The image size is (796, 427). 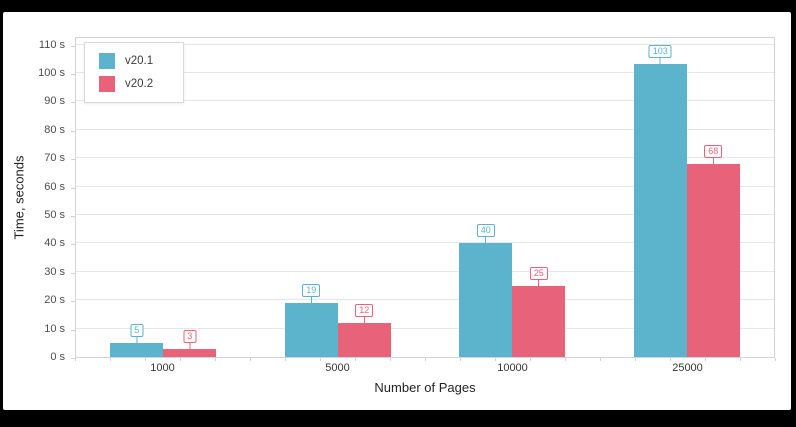 What do you see at coordinates (364, 310) in the screenshot?
I see `bar-value-label: 12` at bounding box center [364, 310].